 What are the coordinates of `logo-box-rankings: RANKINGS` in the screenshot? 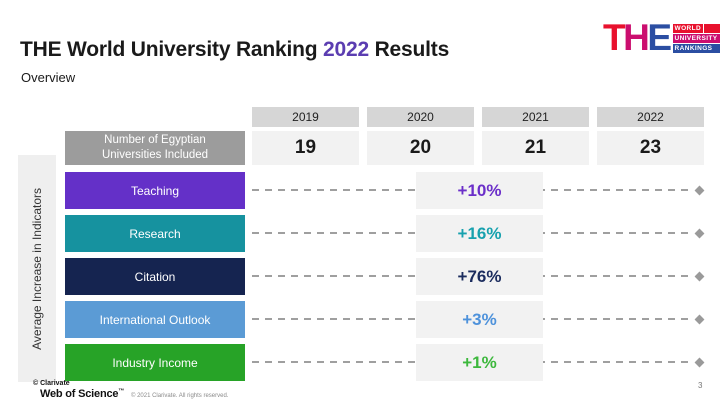 It's located at (696, 48).